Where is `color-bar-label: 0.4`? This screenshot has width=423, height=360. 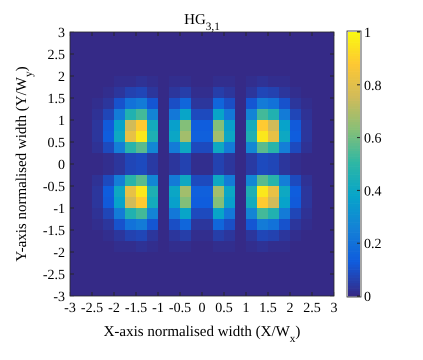 color-bar-label: 0.4 is located at coordinates (373, 192).